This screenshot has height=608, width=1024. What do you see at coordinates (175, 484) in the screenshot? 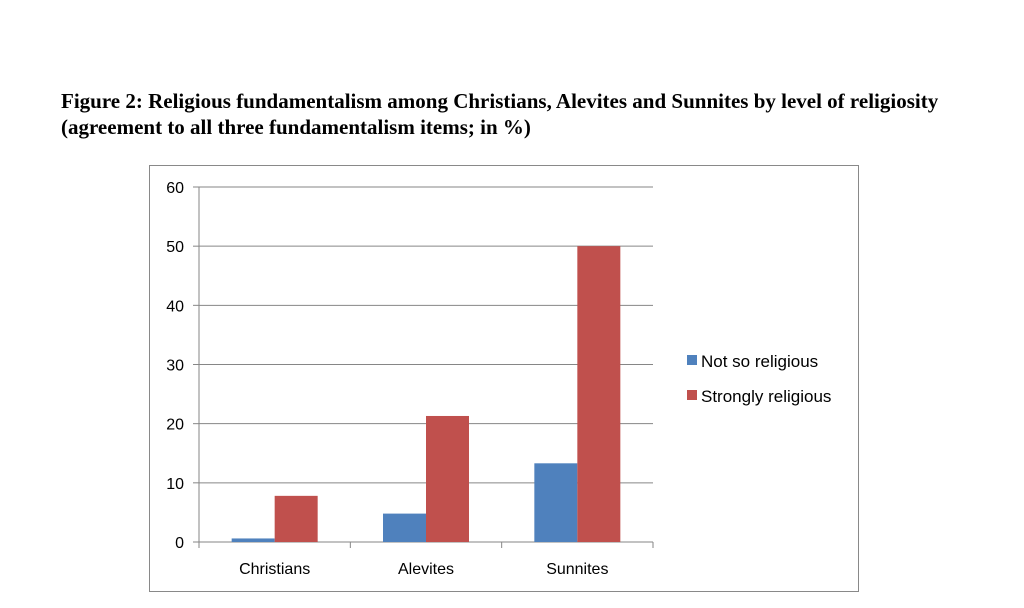
I see `y-tick-label: 10` at bounding box center [175, 484].